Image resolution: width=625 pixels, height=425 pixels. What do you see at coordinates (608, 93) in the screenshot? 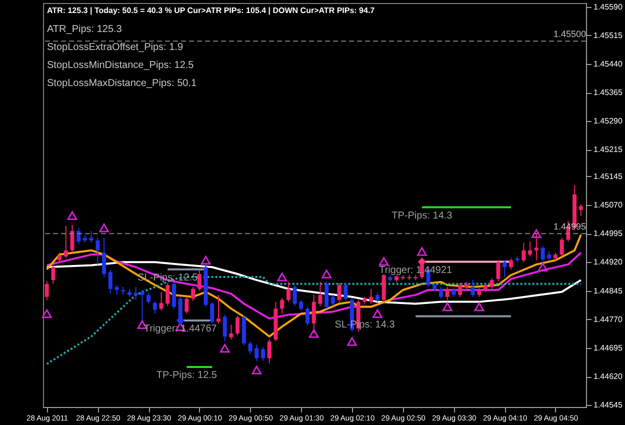
I see `y-tick-label: 1.45365` at bounding box center [608, 93].